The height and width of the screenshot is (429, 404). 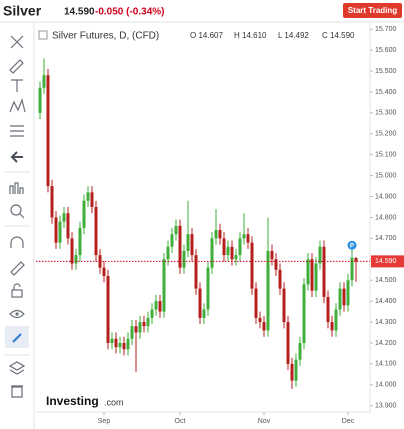 What do you see at coordinates (129, 12) in the screenshot?
I see `change: -0.050 (-0.34%)` at bounding box center [129, 12].